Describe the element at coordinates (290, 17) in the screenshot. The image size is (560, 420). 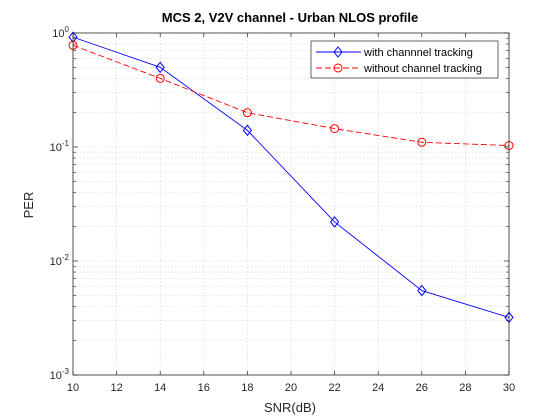
I see `chart-title: MCS 2, V2V channel - Urban NLOS profile` at that location.